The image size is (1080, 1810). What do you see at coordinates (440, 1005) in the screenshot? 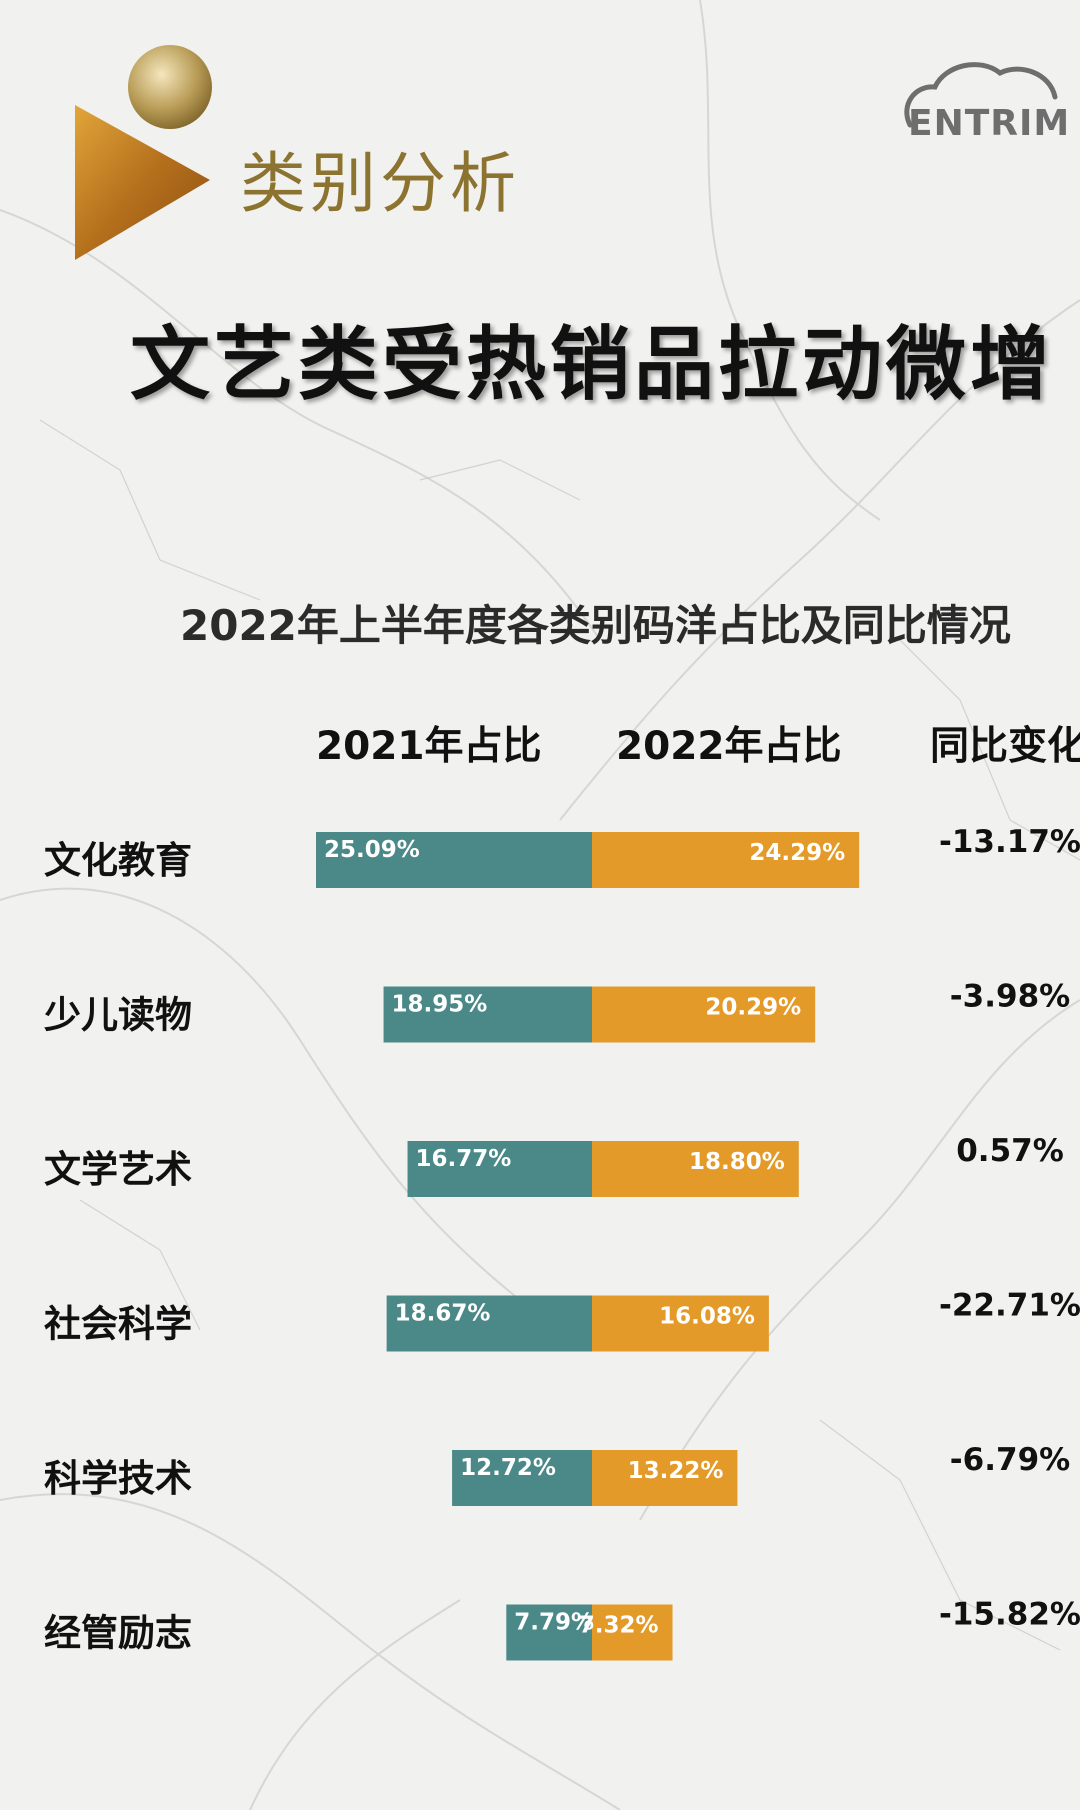
I see `bar-2021-value-label: 18.95%` at bounding box center [440, 1005].